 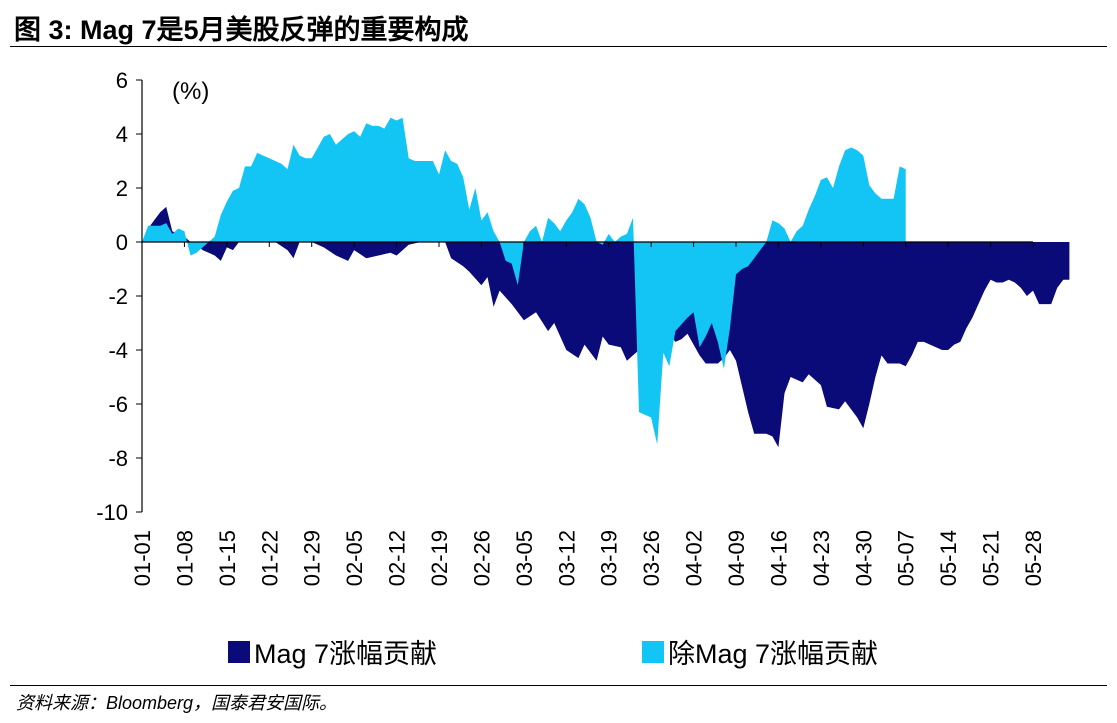 I want to click on y-tick-label: 4, so click(x=122, y=134).